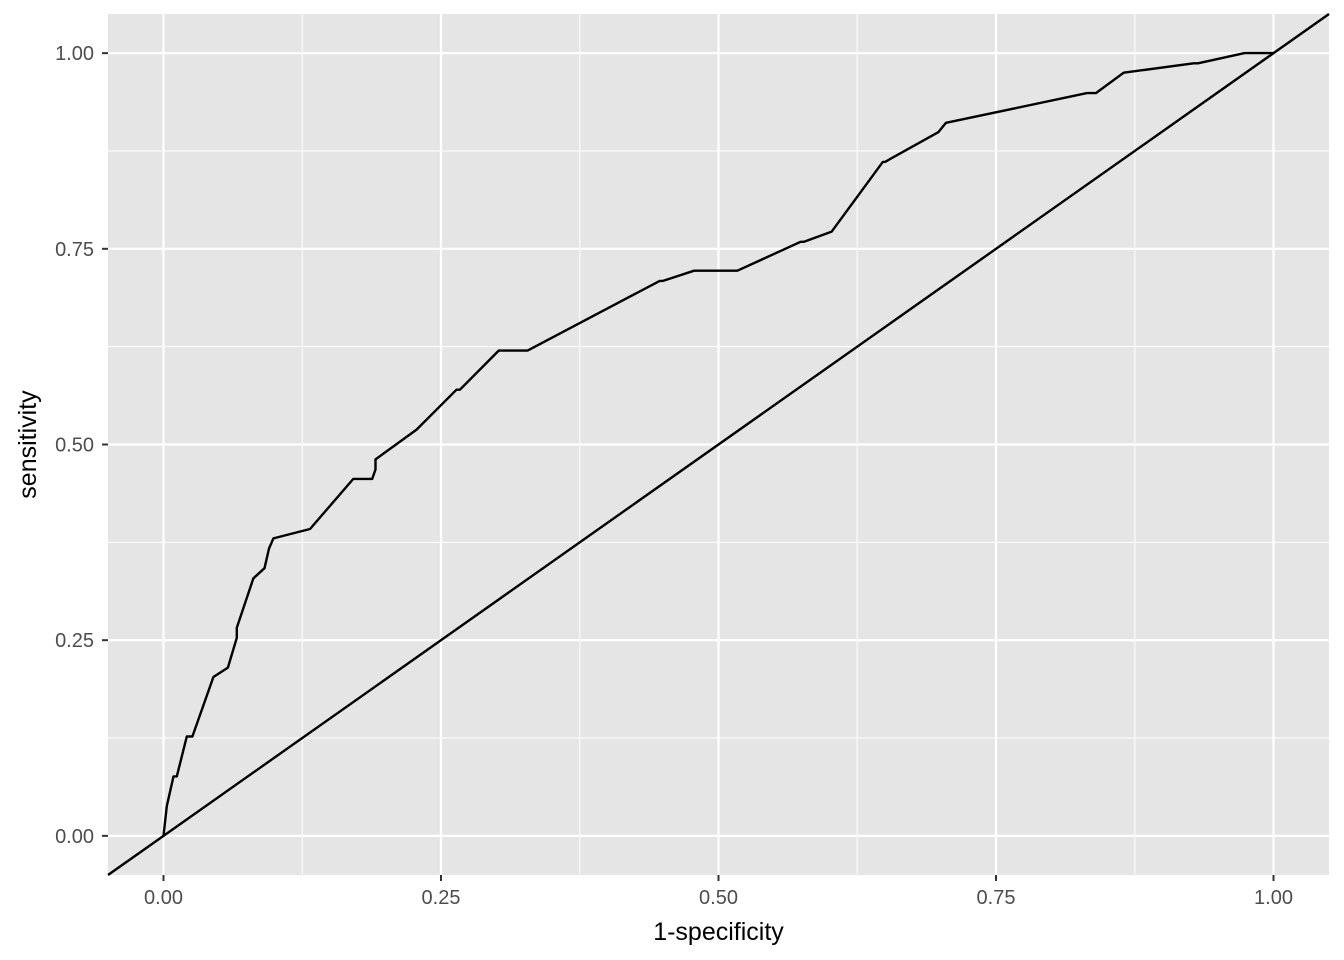 Image resolution: width=1344 pixels, height=960 pixels. I want to click on x-tick-label: 0.50, so click(718, 898).